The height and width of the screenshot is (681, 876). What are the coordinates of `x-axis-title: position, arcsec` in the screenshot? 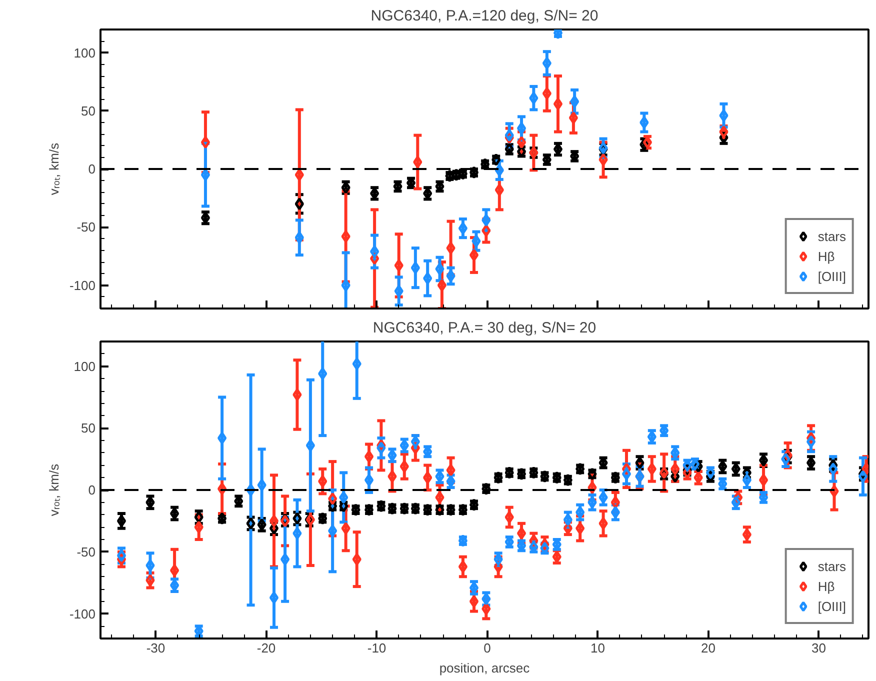 It's located at (484, 668).